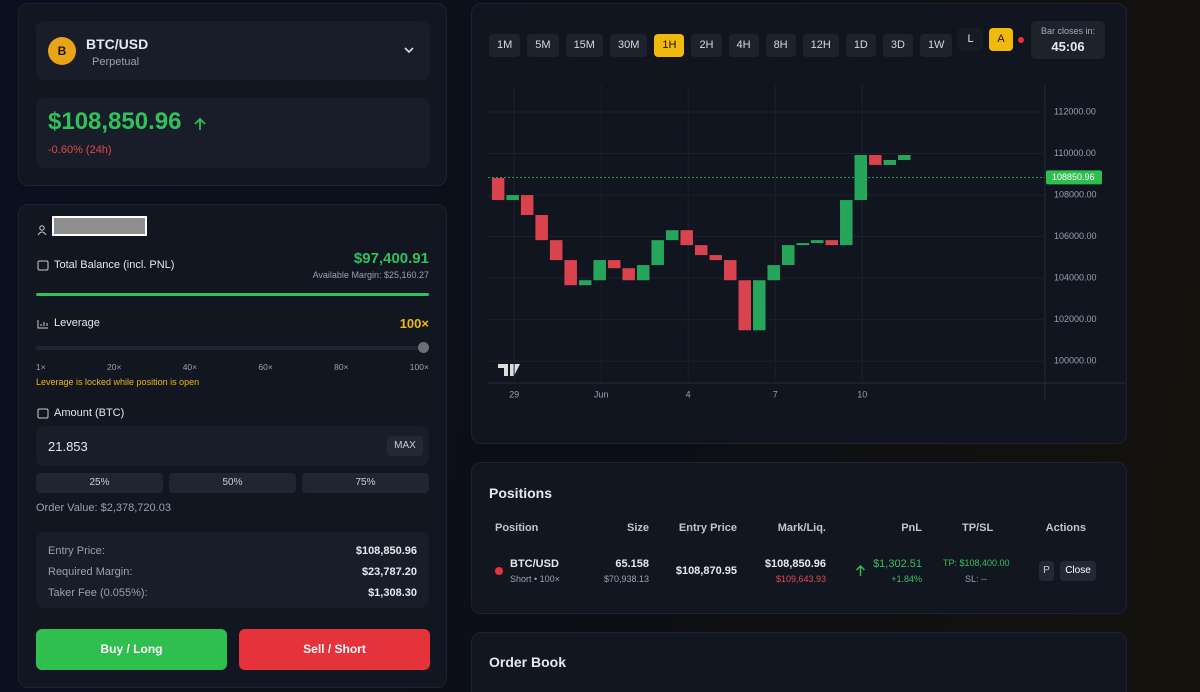  What do you see at coordinates (1075, 319) in the screenshot?
I see `y-tick-label: 102000.00` at bounding box center [1075, 319].